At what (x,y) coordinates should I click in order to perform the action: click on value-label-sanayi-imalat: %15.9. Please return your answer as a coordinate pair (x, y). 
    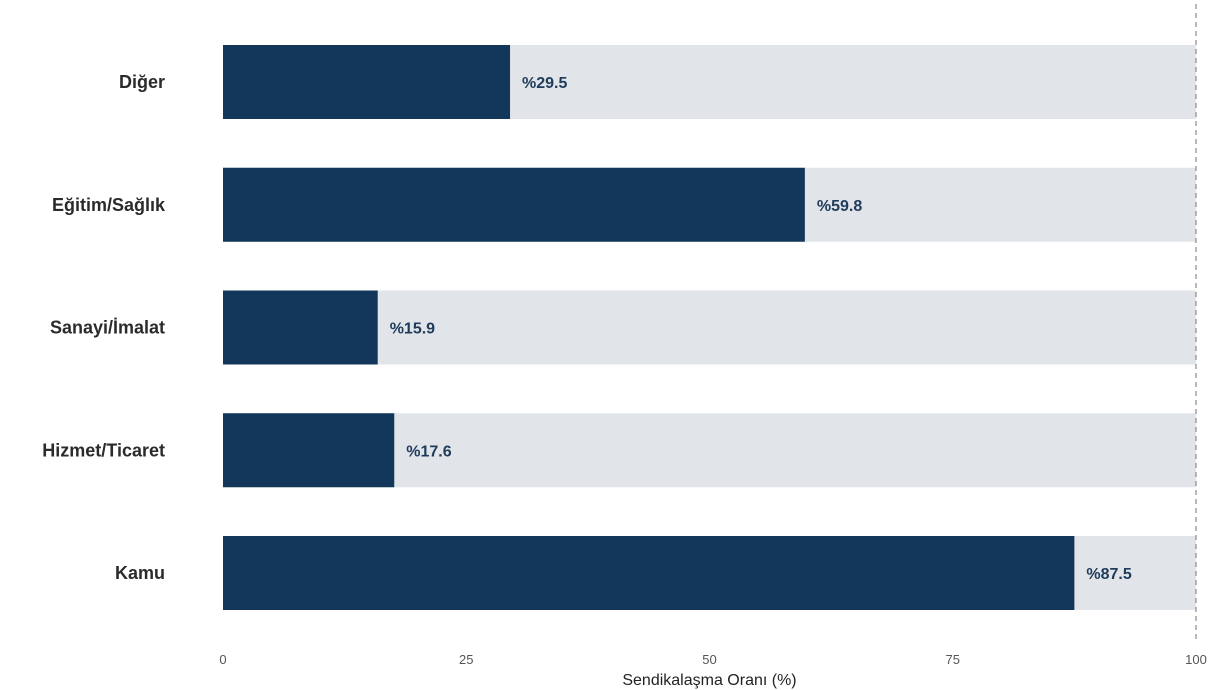
    Looking at the image, I should click on (412, 329).